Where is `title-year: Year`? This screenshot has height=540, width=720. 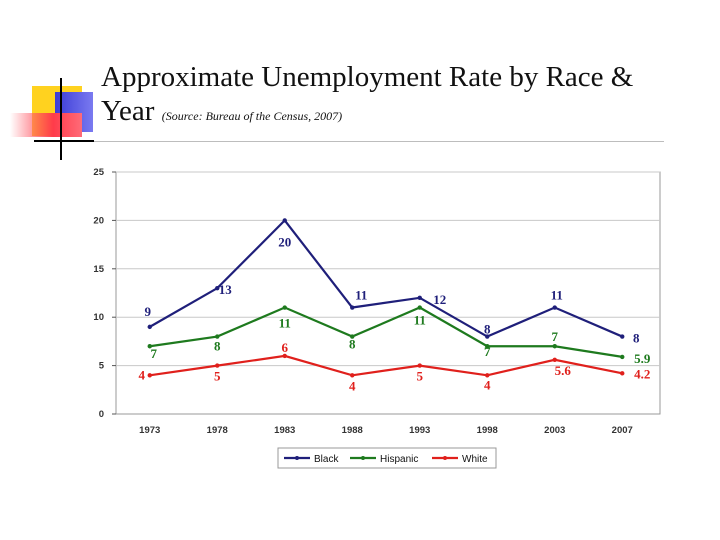
title-year: Year is located at coordinates (128, 111).